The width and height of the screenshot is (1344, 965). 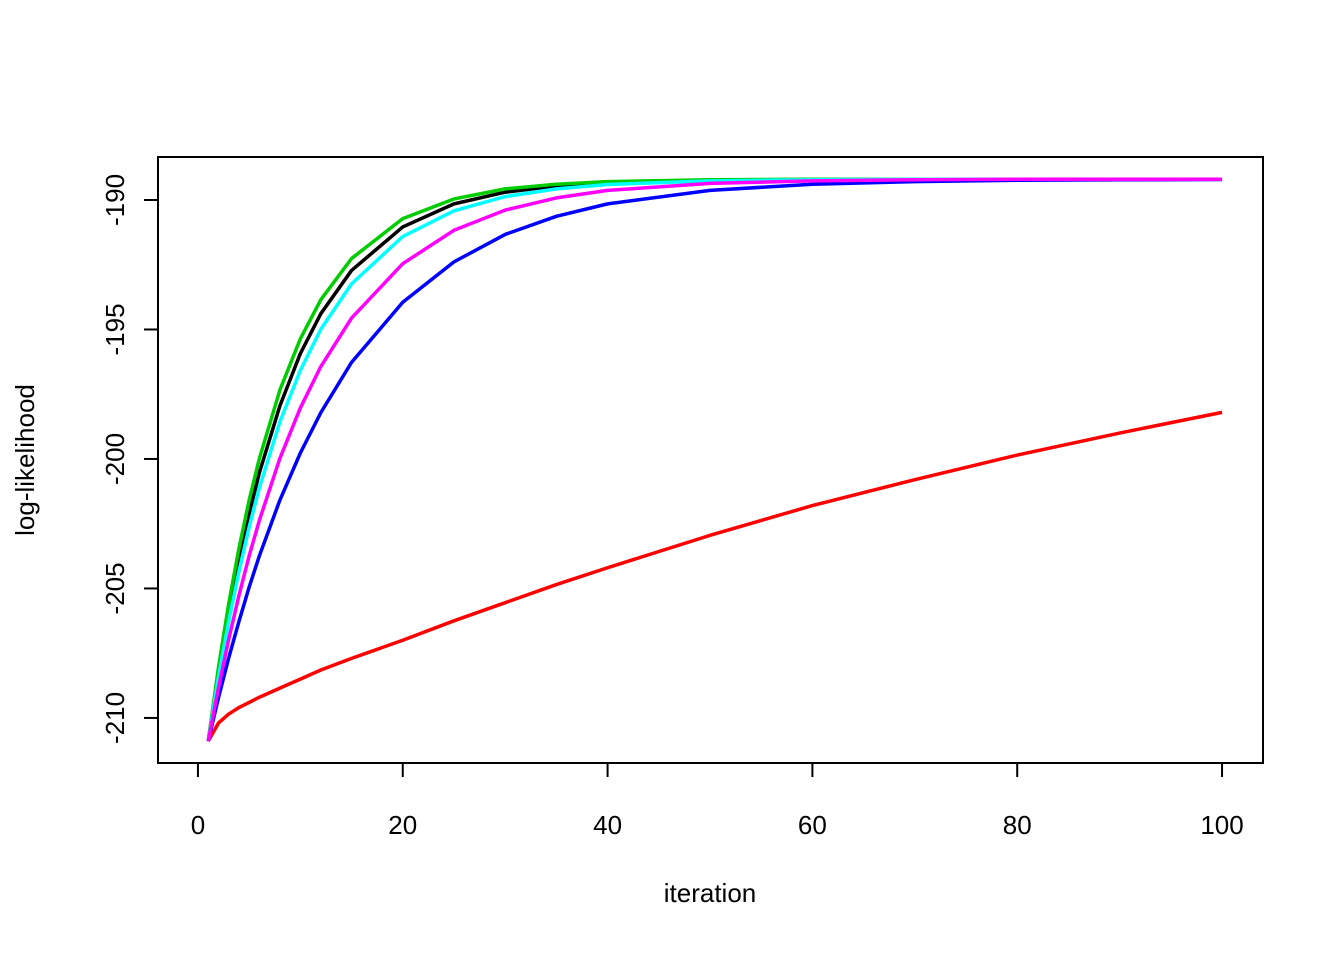 I want to click on y-tick-label: -205, so click(x=115, y=588).